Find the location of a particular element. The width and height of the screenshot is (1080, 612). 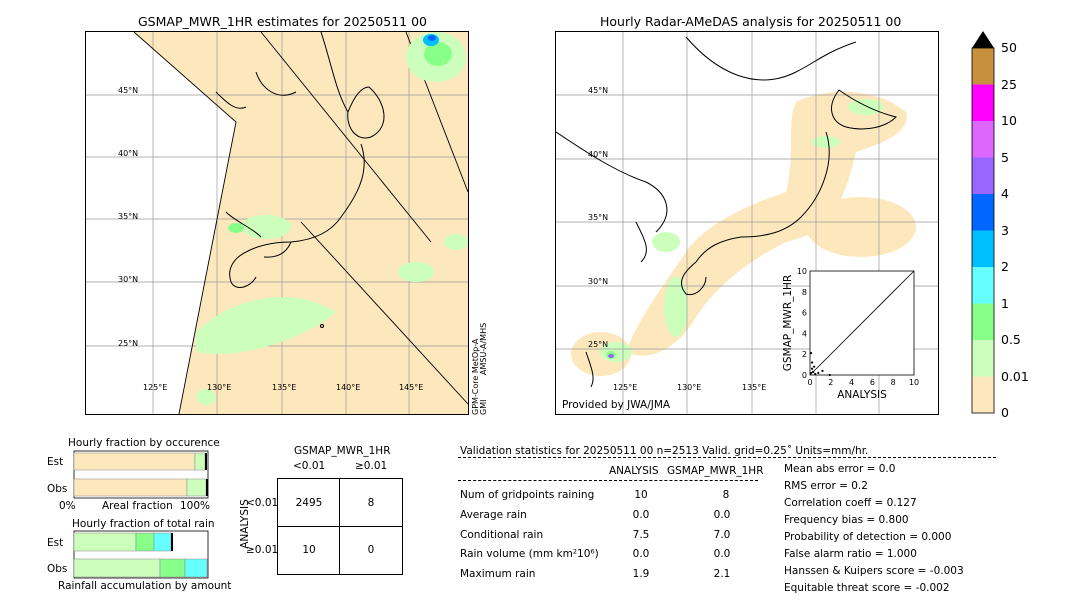

cell-c: 10 is located at coordinates (309, 550).